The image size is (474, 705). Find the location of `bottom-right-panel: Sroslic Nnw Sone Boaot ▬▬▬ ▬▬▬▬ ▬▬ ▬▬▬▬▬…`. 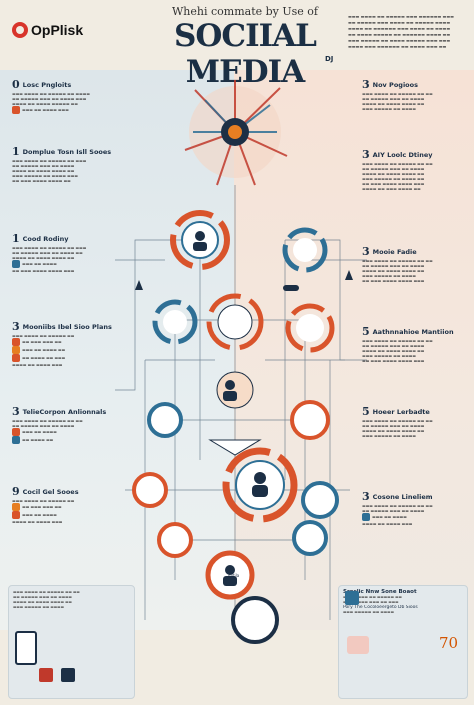

bottom-right-panel: Sroslic Nnw Sone Boaot ▬▬▬ ▬▬▬▬ ▬▬ ▬▬▬▬▬… is located at coordinates (403, 642).